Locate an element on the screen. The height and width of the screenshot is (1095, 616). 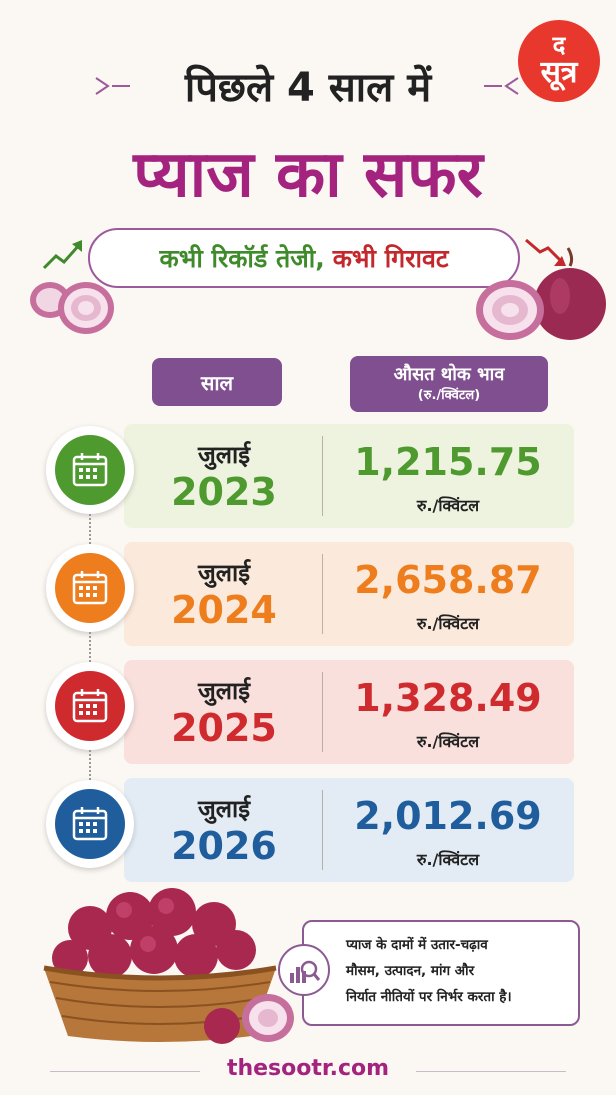
column-header-price: औसत थोक भाव (रु./क्विंटल) is located at coordinates (449, 384).